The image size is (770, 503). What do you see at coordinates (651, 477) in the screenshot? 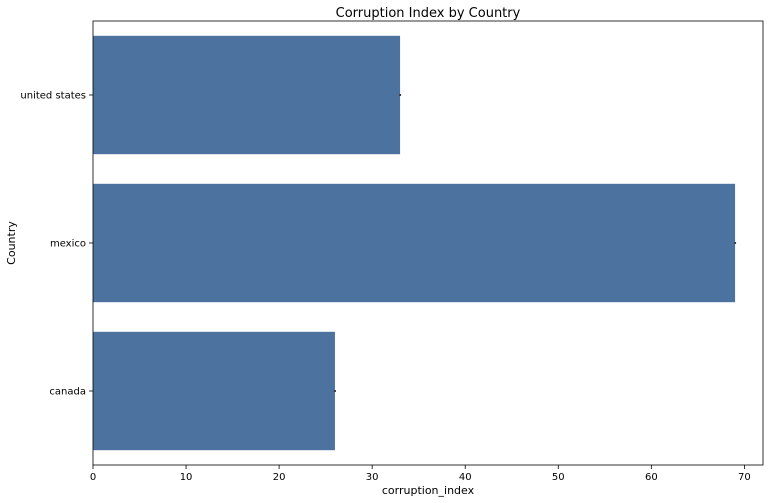
I see `x-tick-label: 60` at bounding box center [651, 477].